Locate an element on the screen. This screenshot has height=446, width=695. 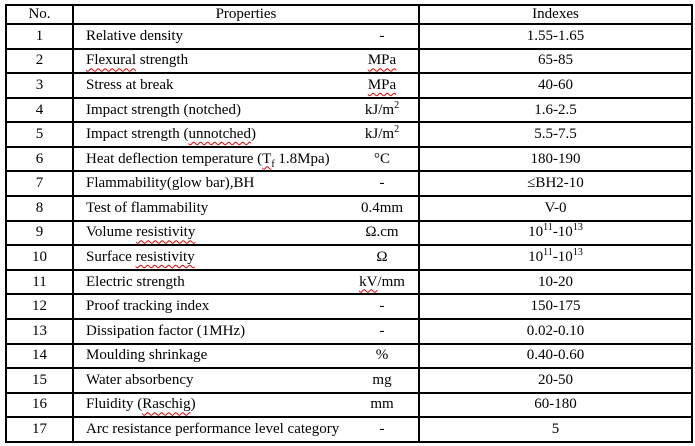
text-segment: Moulding shrinkage is located at coordinates (147, 355).